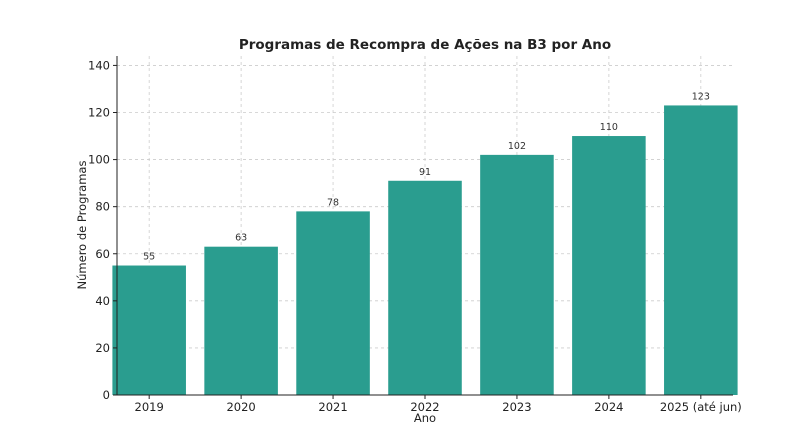  Describe the element at coordinates (106, 395) in the screenshot. I see `y-tick-label: 0` at that location.